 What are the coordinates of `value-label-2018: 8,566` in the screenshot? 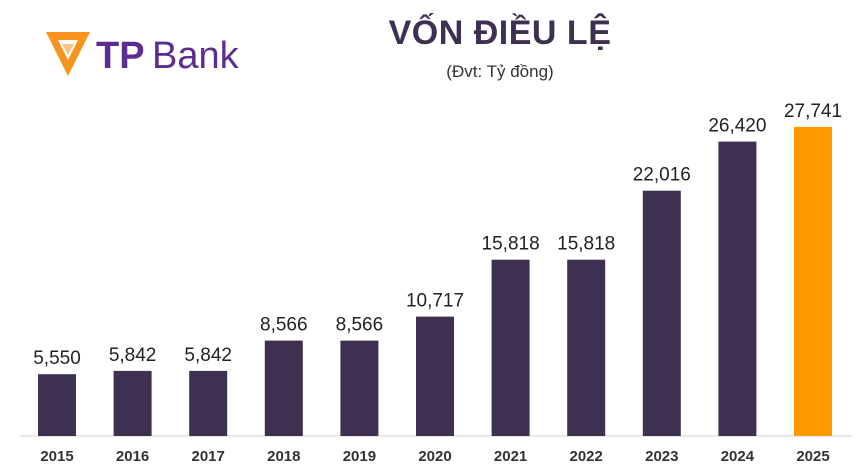 It's located at (284, 325).